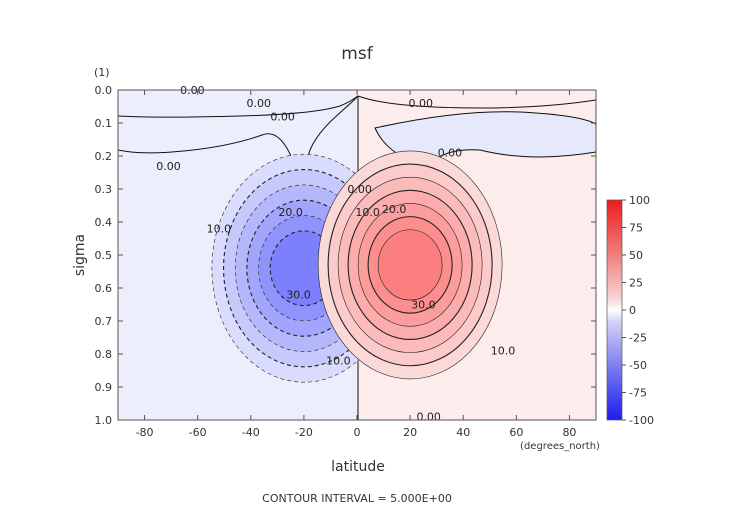 The image size is (752, 532). I want to click on colorbar-tick-label: 100, so click(639, 200).